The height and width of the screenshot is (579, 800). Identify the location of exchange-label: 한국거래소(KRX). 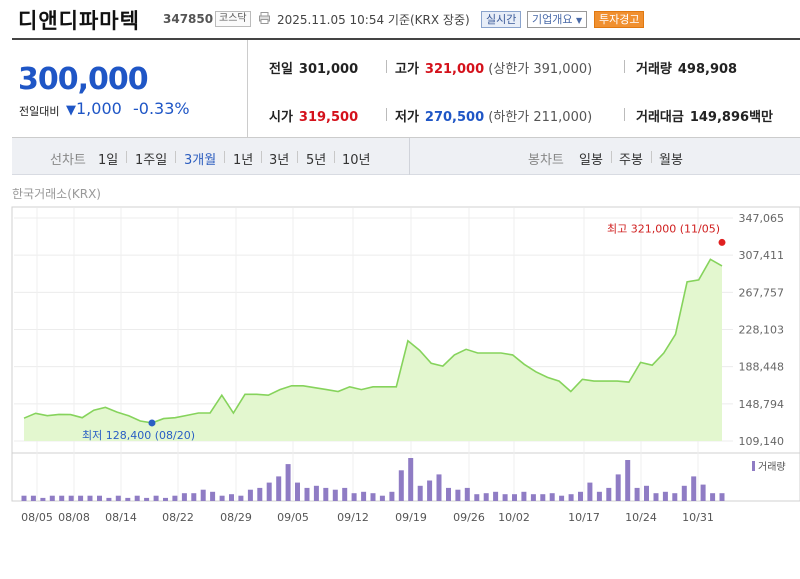
(56, 194).